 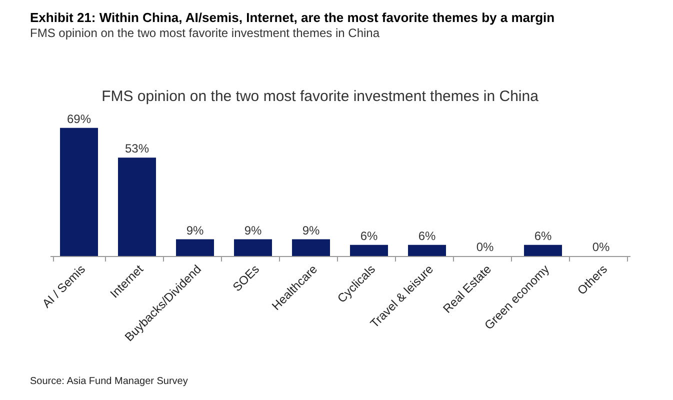 What do you see at coordinates (137, 149) in the screenshot?
I see `data-label: 53%` at bounding box center [137, 149].